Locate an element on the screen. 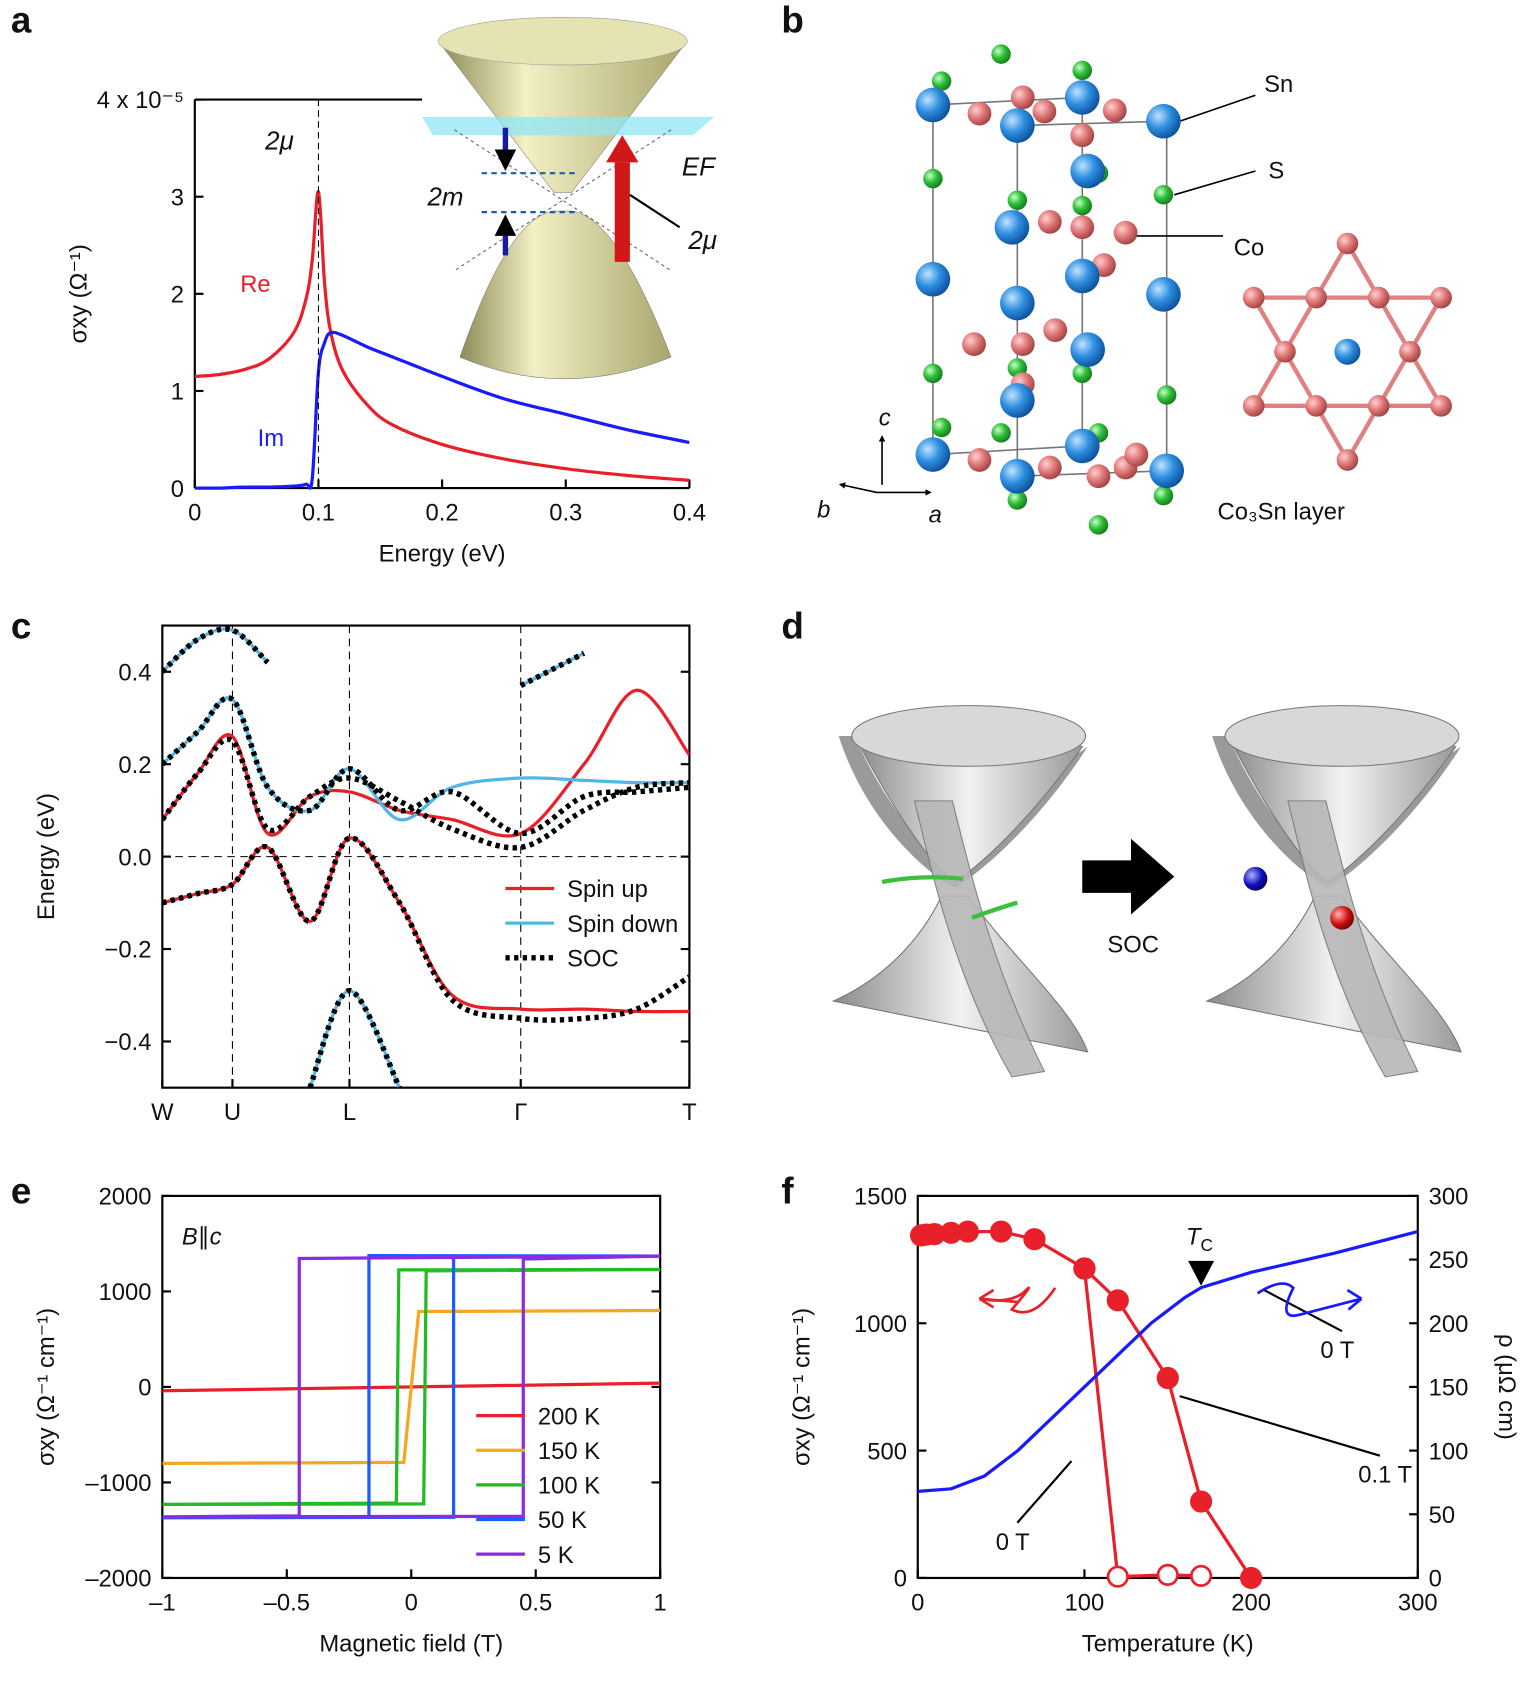 The image size is (1526, 1697). x-axis-label: Energy (eV) is located at coordinates (442, 554).